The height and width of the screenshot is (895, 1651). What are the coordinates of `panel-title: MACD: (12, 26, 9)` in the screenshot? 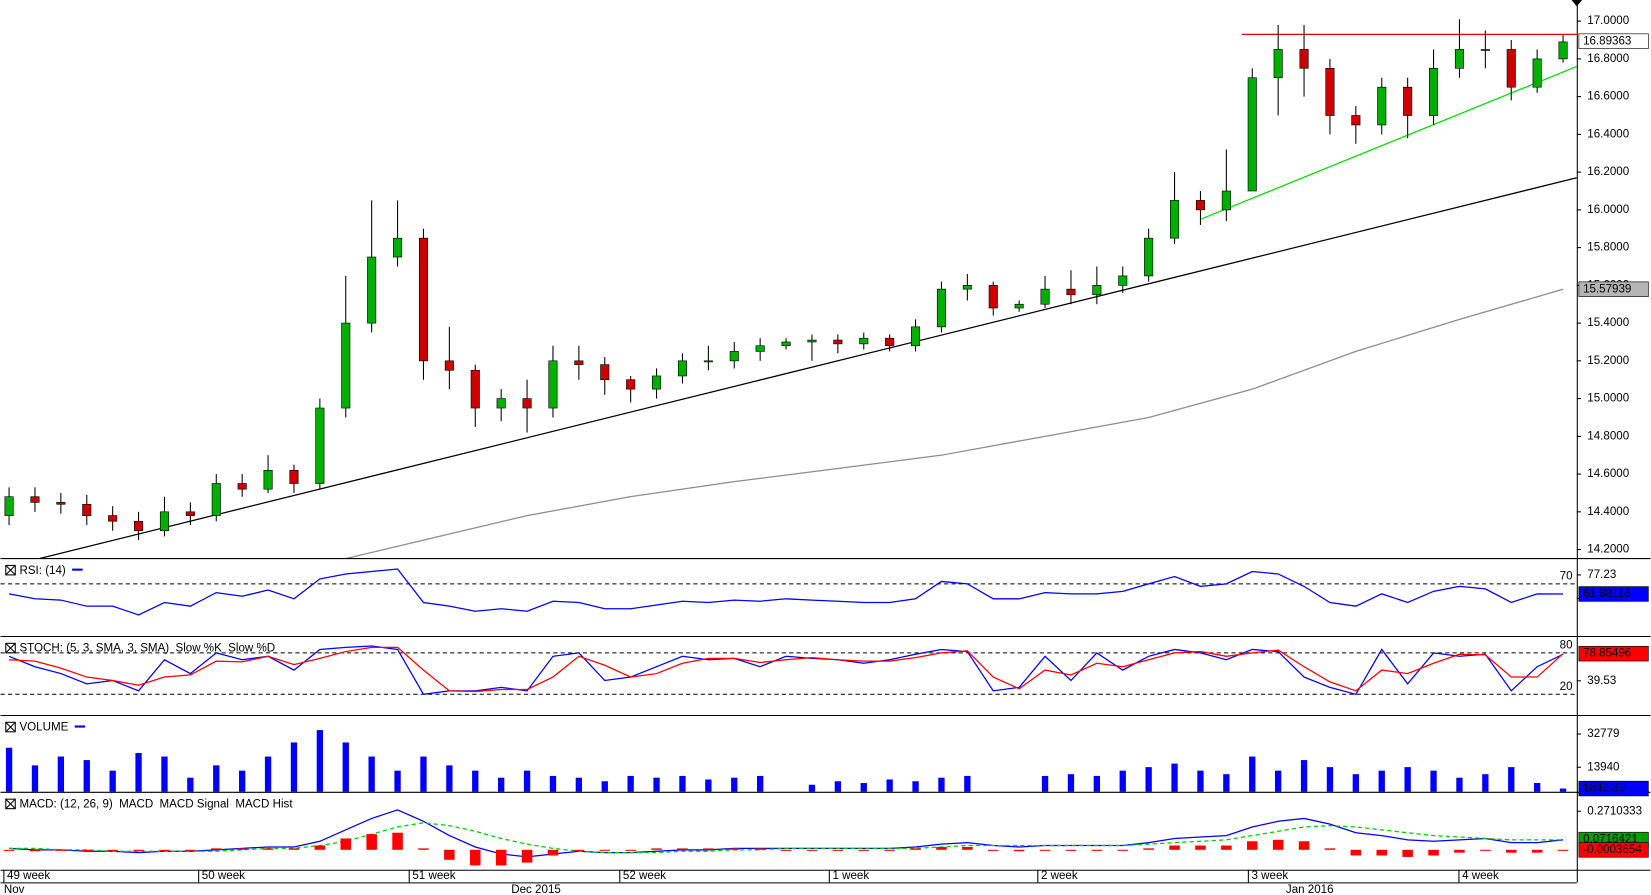 It's located at (65, 805).